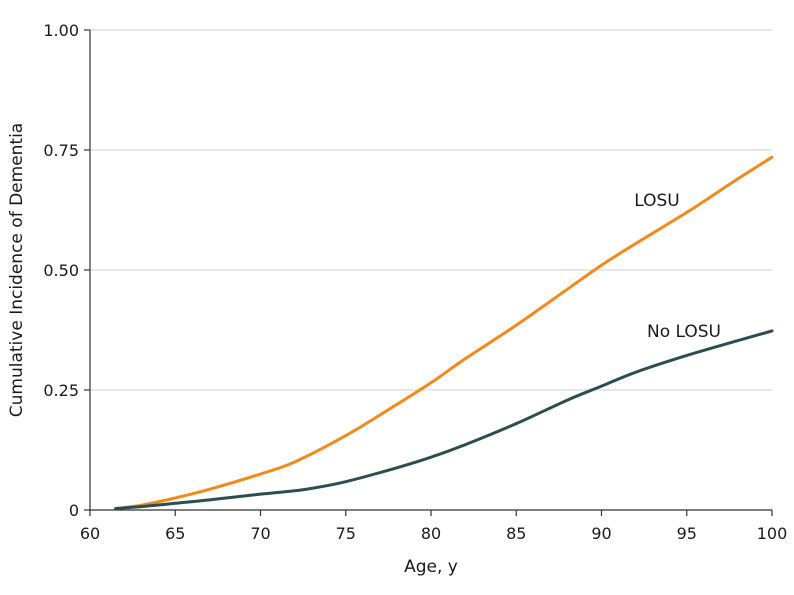  What do you see at coordinates (677, 266) in the screenshot?
I see `series-labels: LOSU No LOSU` at bounding box center [677, 266].